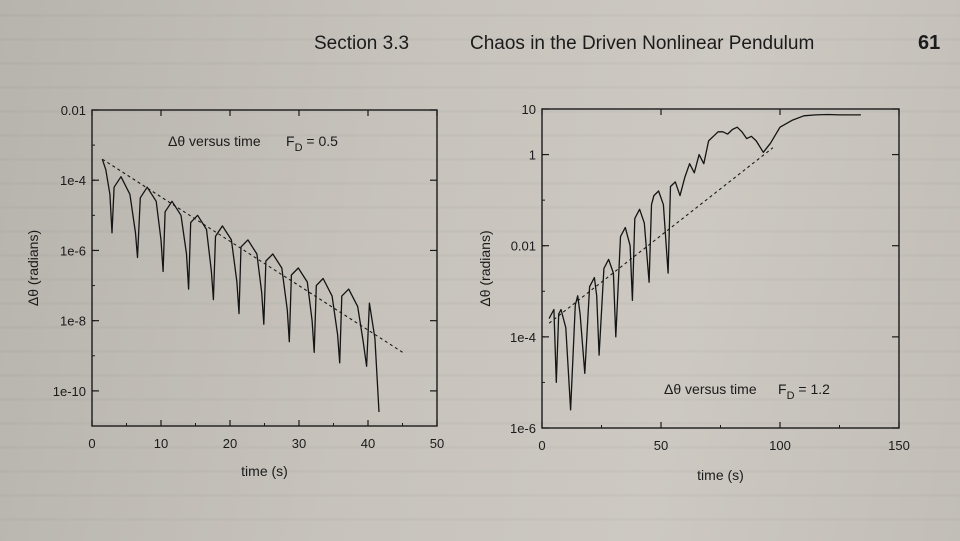 The width and height of the screenshot is (960, 541). What do you see at coordinates (661, 235) in the screenshot?
I see `exponential-fit-line` at bounding box center [661, 235].